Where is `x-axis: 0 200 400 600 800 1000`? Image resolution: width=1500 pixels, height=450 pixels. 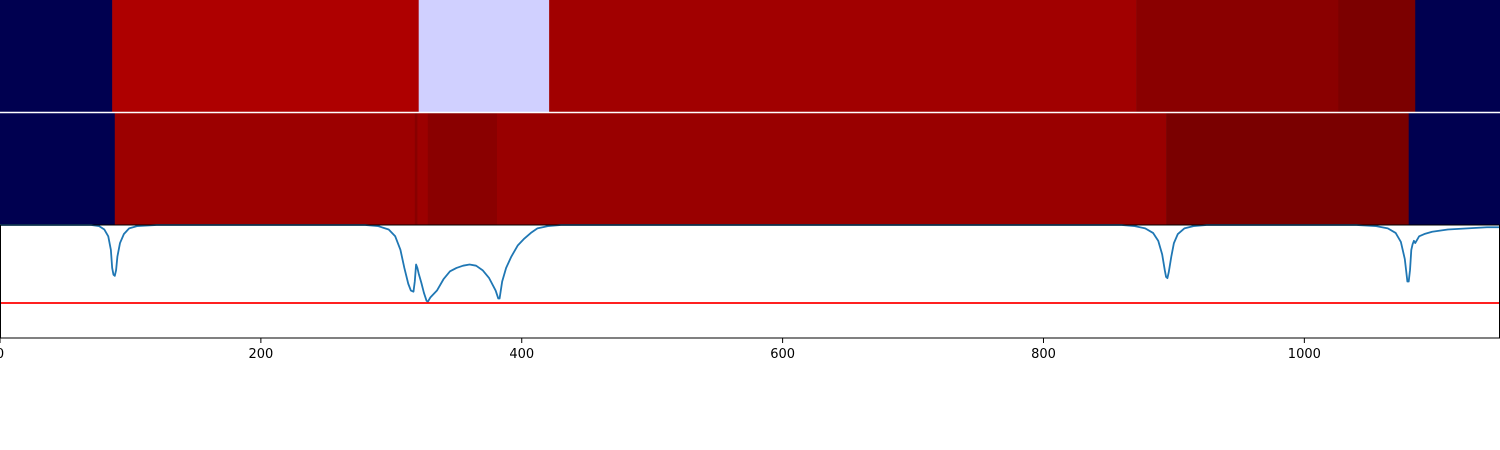
x-axis: 0 200 400 600 800 1000 is located at coordinates (660, 350).